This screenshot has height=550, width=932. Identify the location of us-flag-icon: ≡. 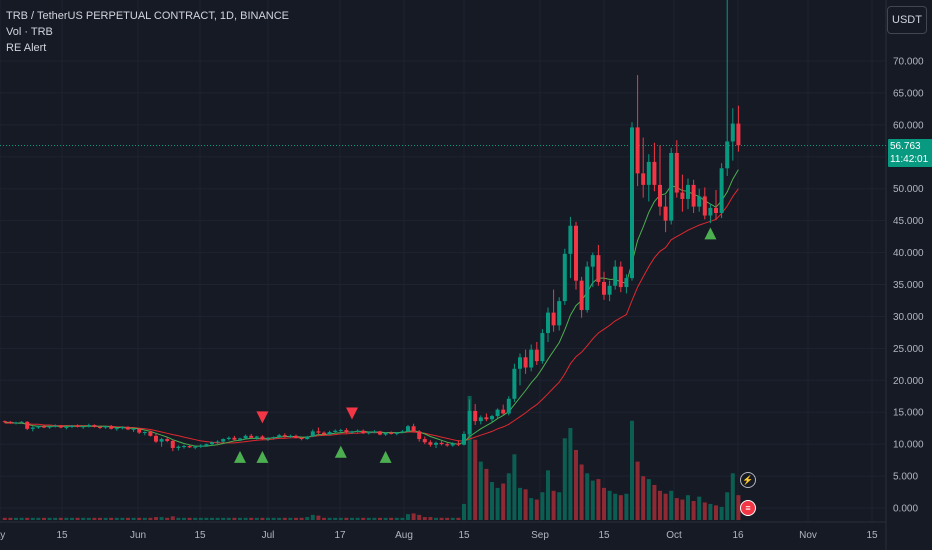
(748, 508).